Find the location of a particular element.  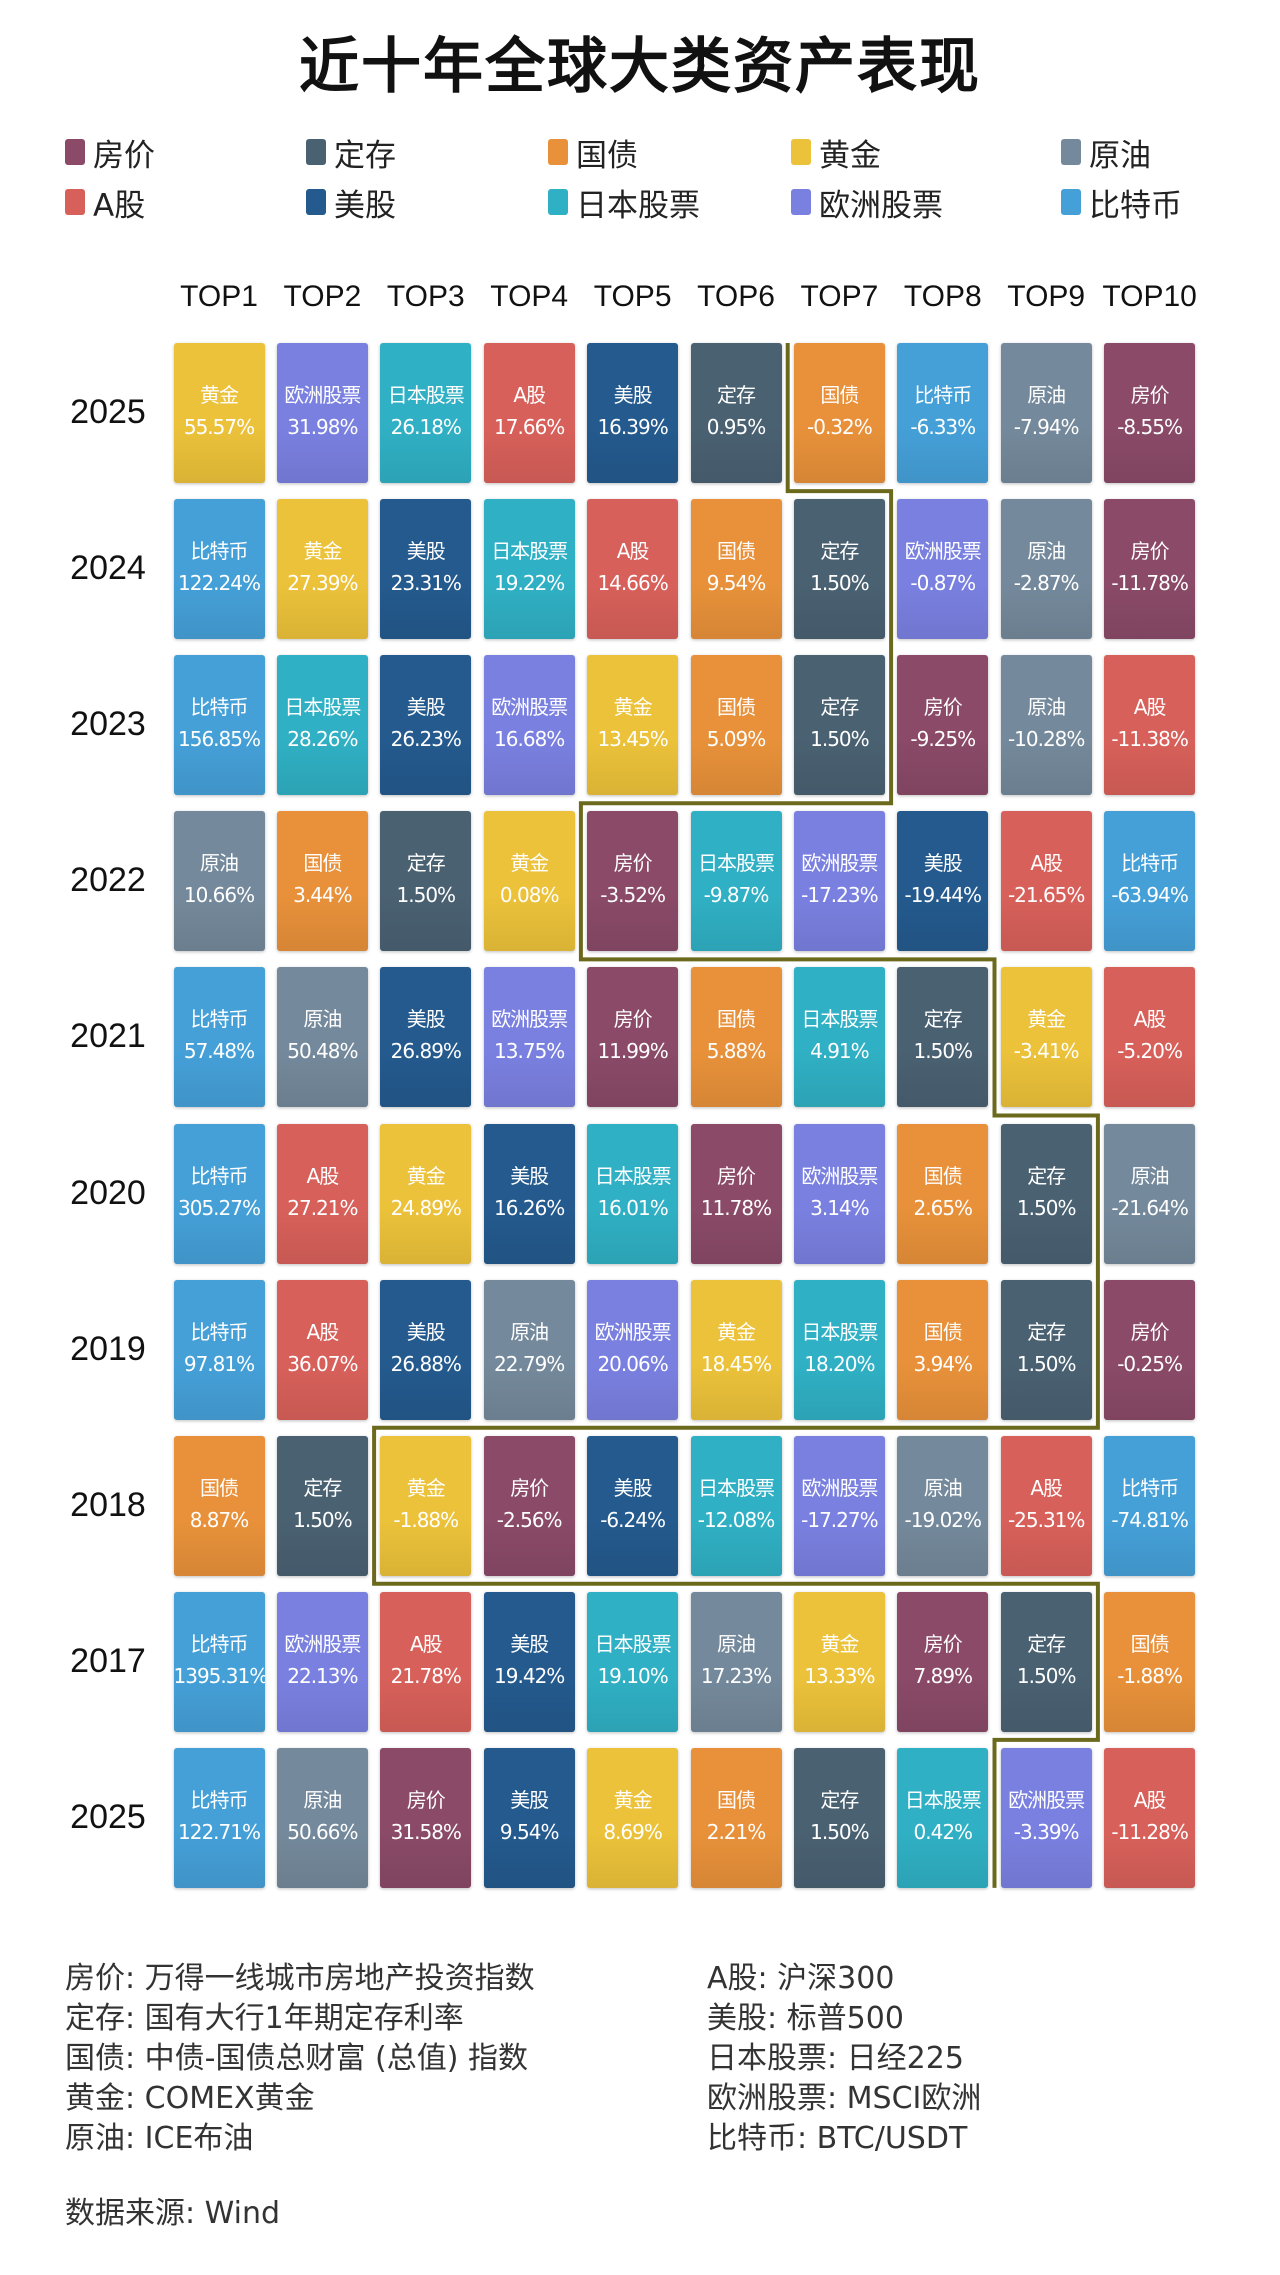

asset-cell: A股 36.07% is located at coordinates (322, 1349).